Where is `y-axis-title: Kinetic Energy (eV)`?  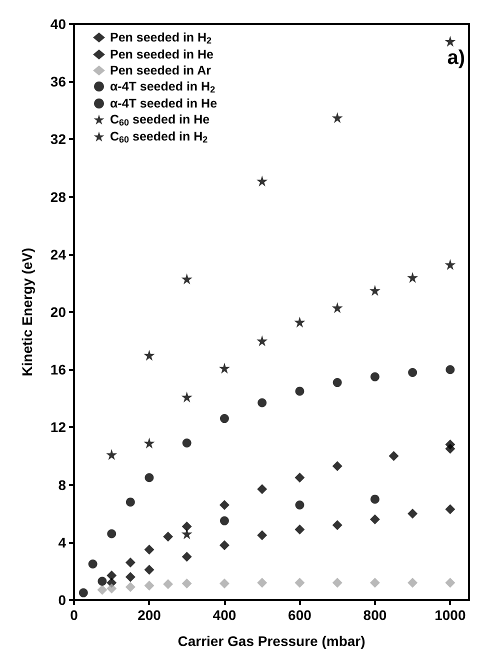 y-axis-title: Kinetic Energy (eV) is located at coordinates (27, 312).